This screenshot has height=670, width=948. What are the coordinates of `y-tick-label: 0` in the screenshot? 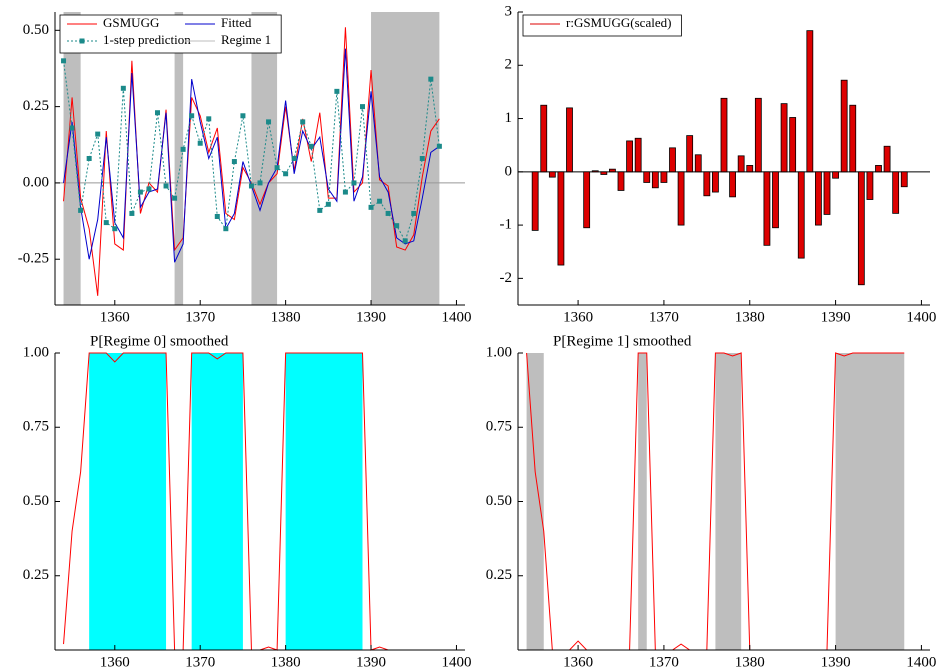 It's located at (509, 171).